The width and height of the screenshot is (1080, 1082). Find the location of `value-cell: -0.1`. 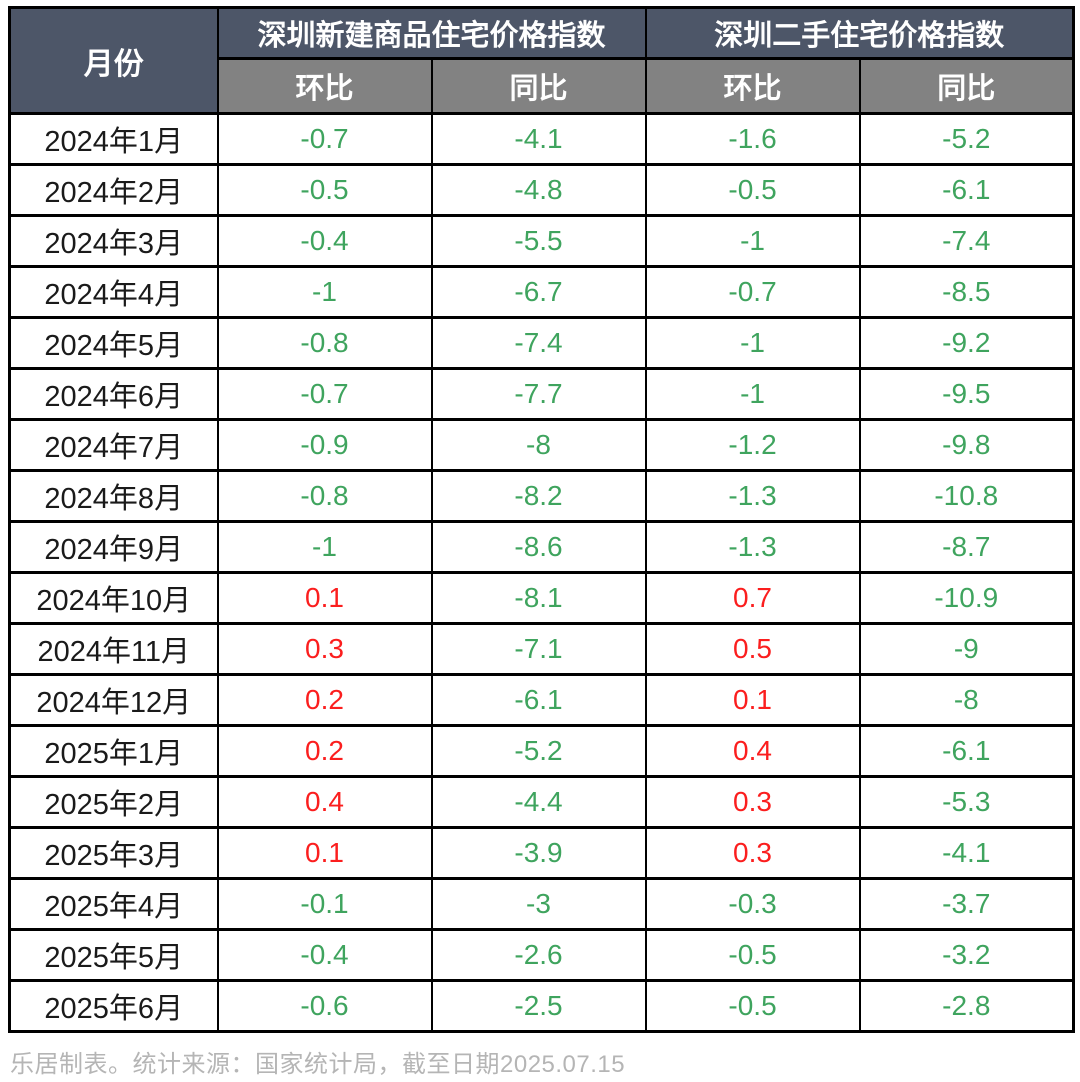

value-cell: -0.1 is located at coordinates (324, 904).